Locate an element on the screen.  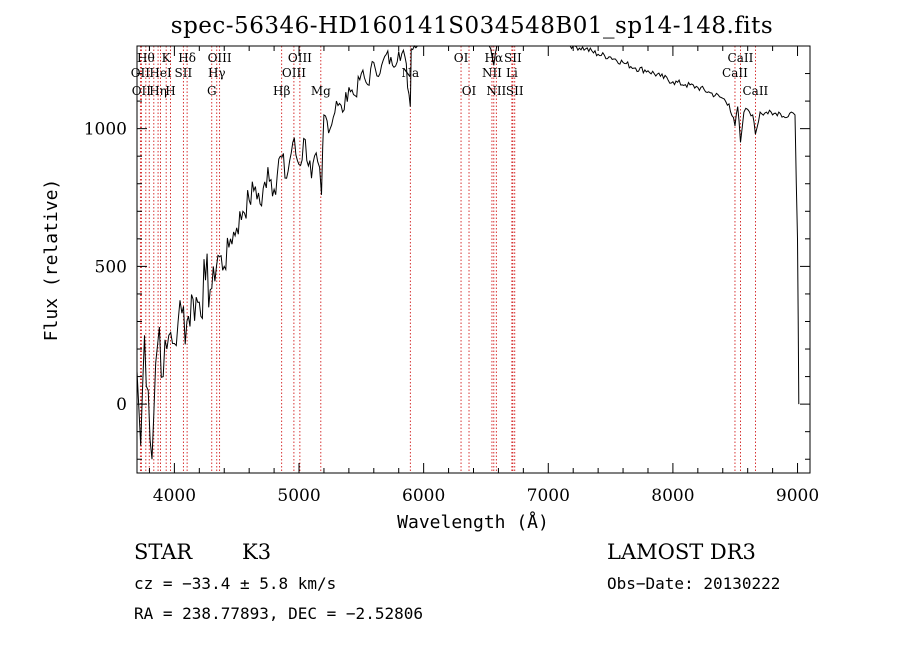
line-label: K is located at coordinates (167, 58).